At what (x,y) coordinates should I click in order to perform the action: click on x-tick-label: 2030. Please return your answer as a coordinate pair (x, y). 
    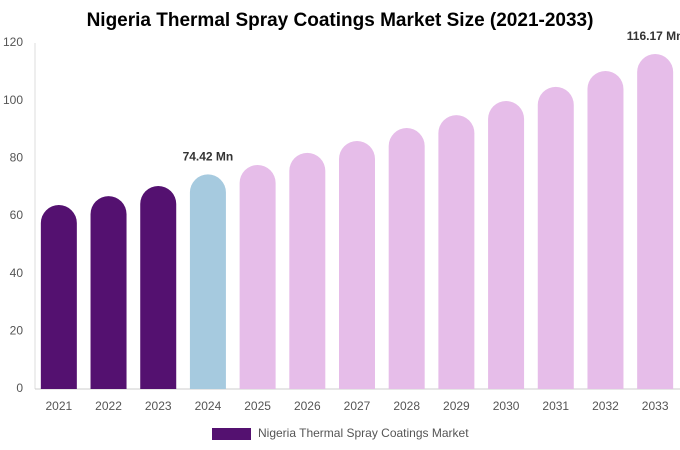
    Looking at the image, I should click on (506, 406).